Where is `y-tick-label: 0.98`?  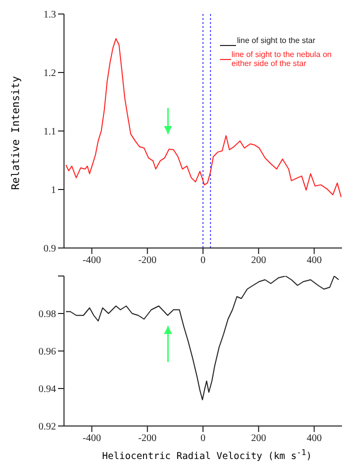
y-tick-label: 0.98 is located at coordinates (47, 314).